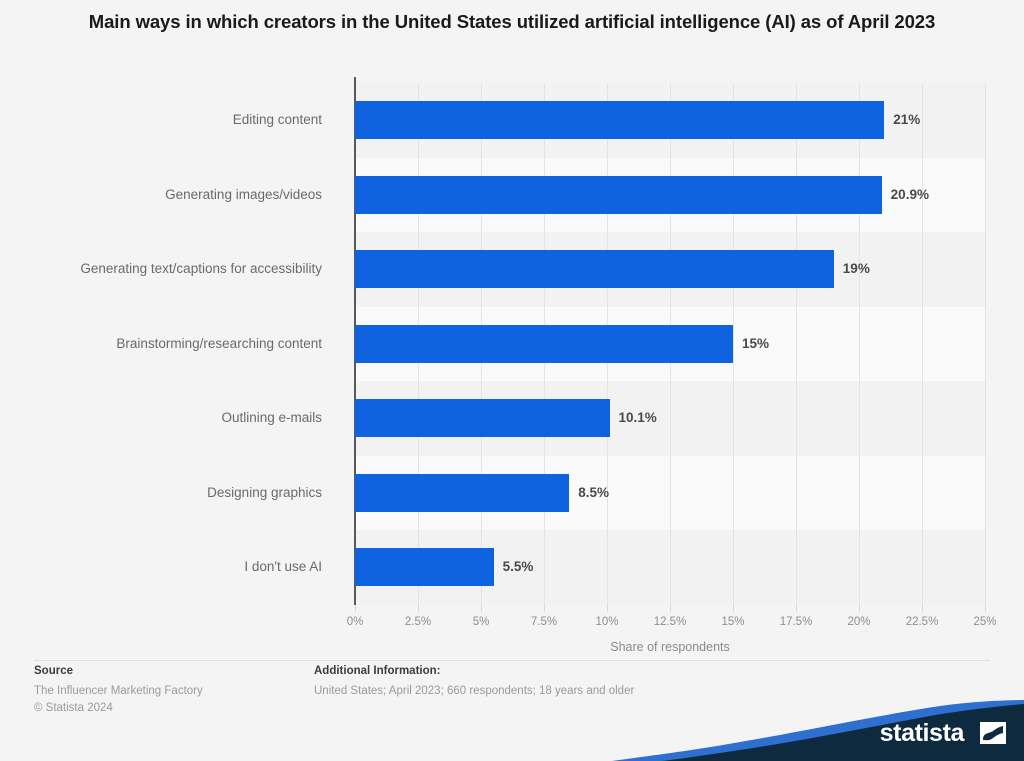  What do you see at coordinates (670, 647) in the screenshot?
I see `x-axis-title: Share of respondents` at bounding box center [670, 647].